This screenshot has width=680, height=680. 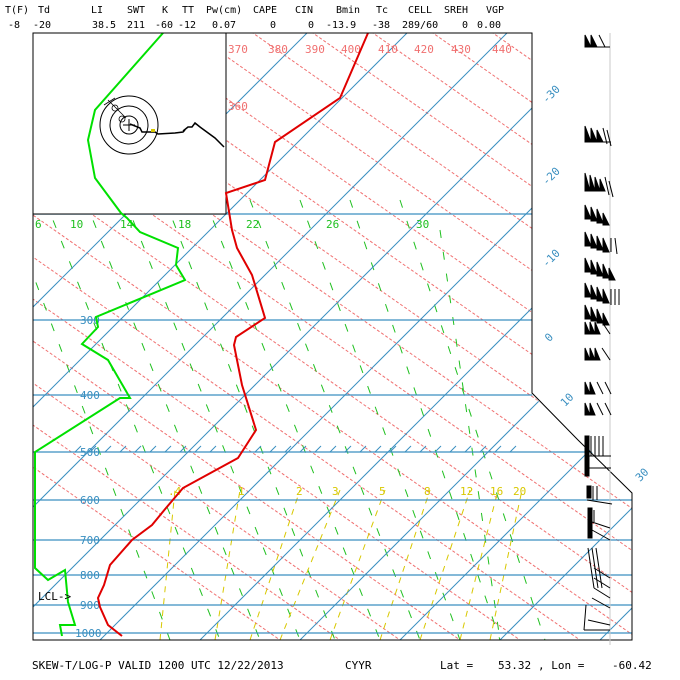 I want to click on value-k: -60, so click(x=164, y=25).